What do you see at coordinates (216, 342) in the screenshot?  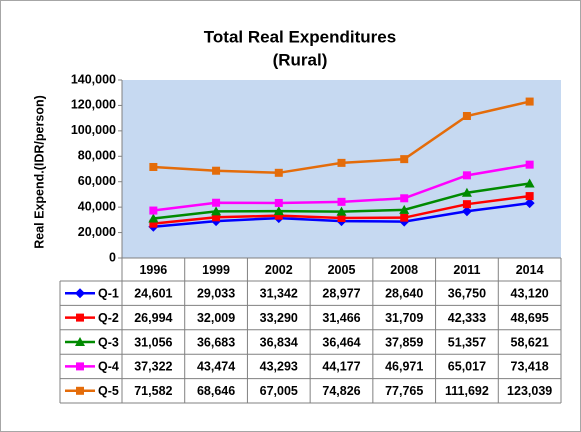 I see `table-value: 36,683` at bounding box center [216, 342].